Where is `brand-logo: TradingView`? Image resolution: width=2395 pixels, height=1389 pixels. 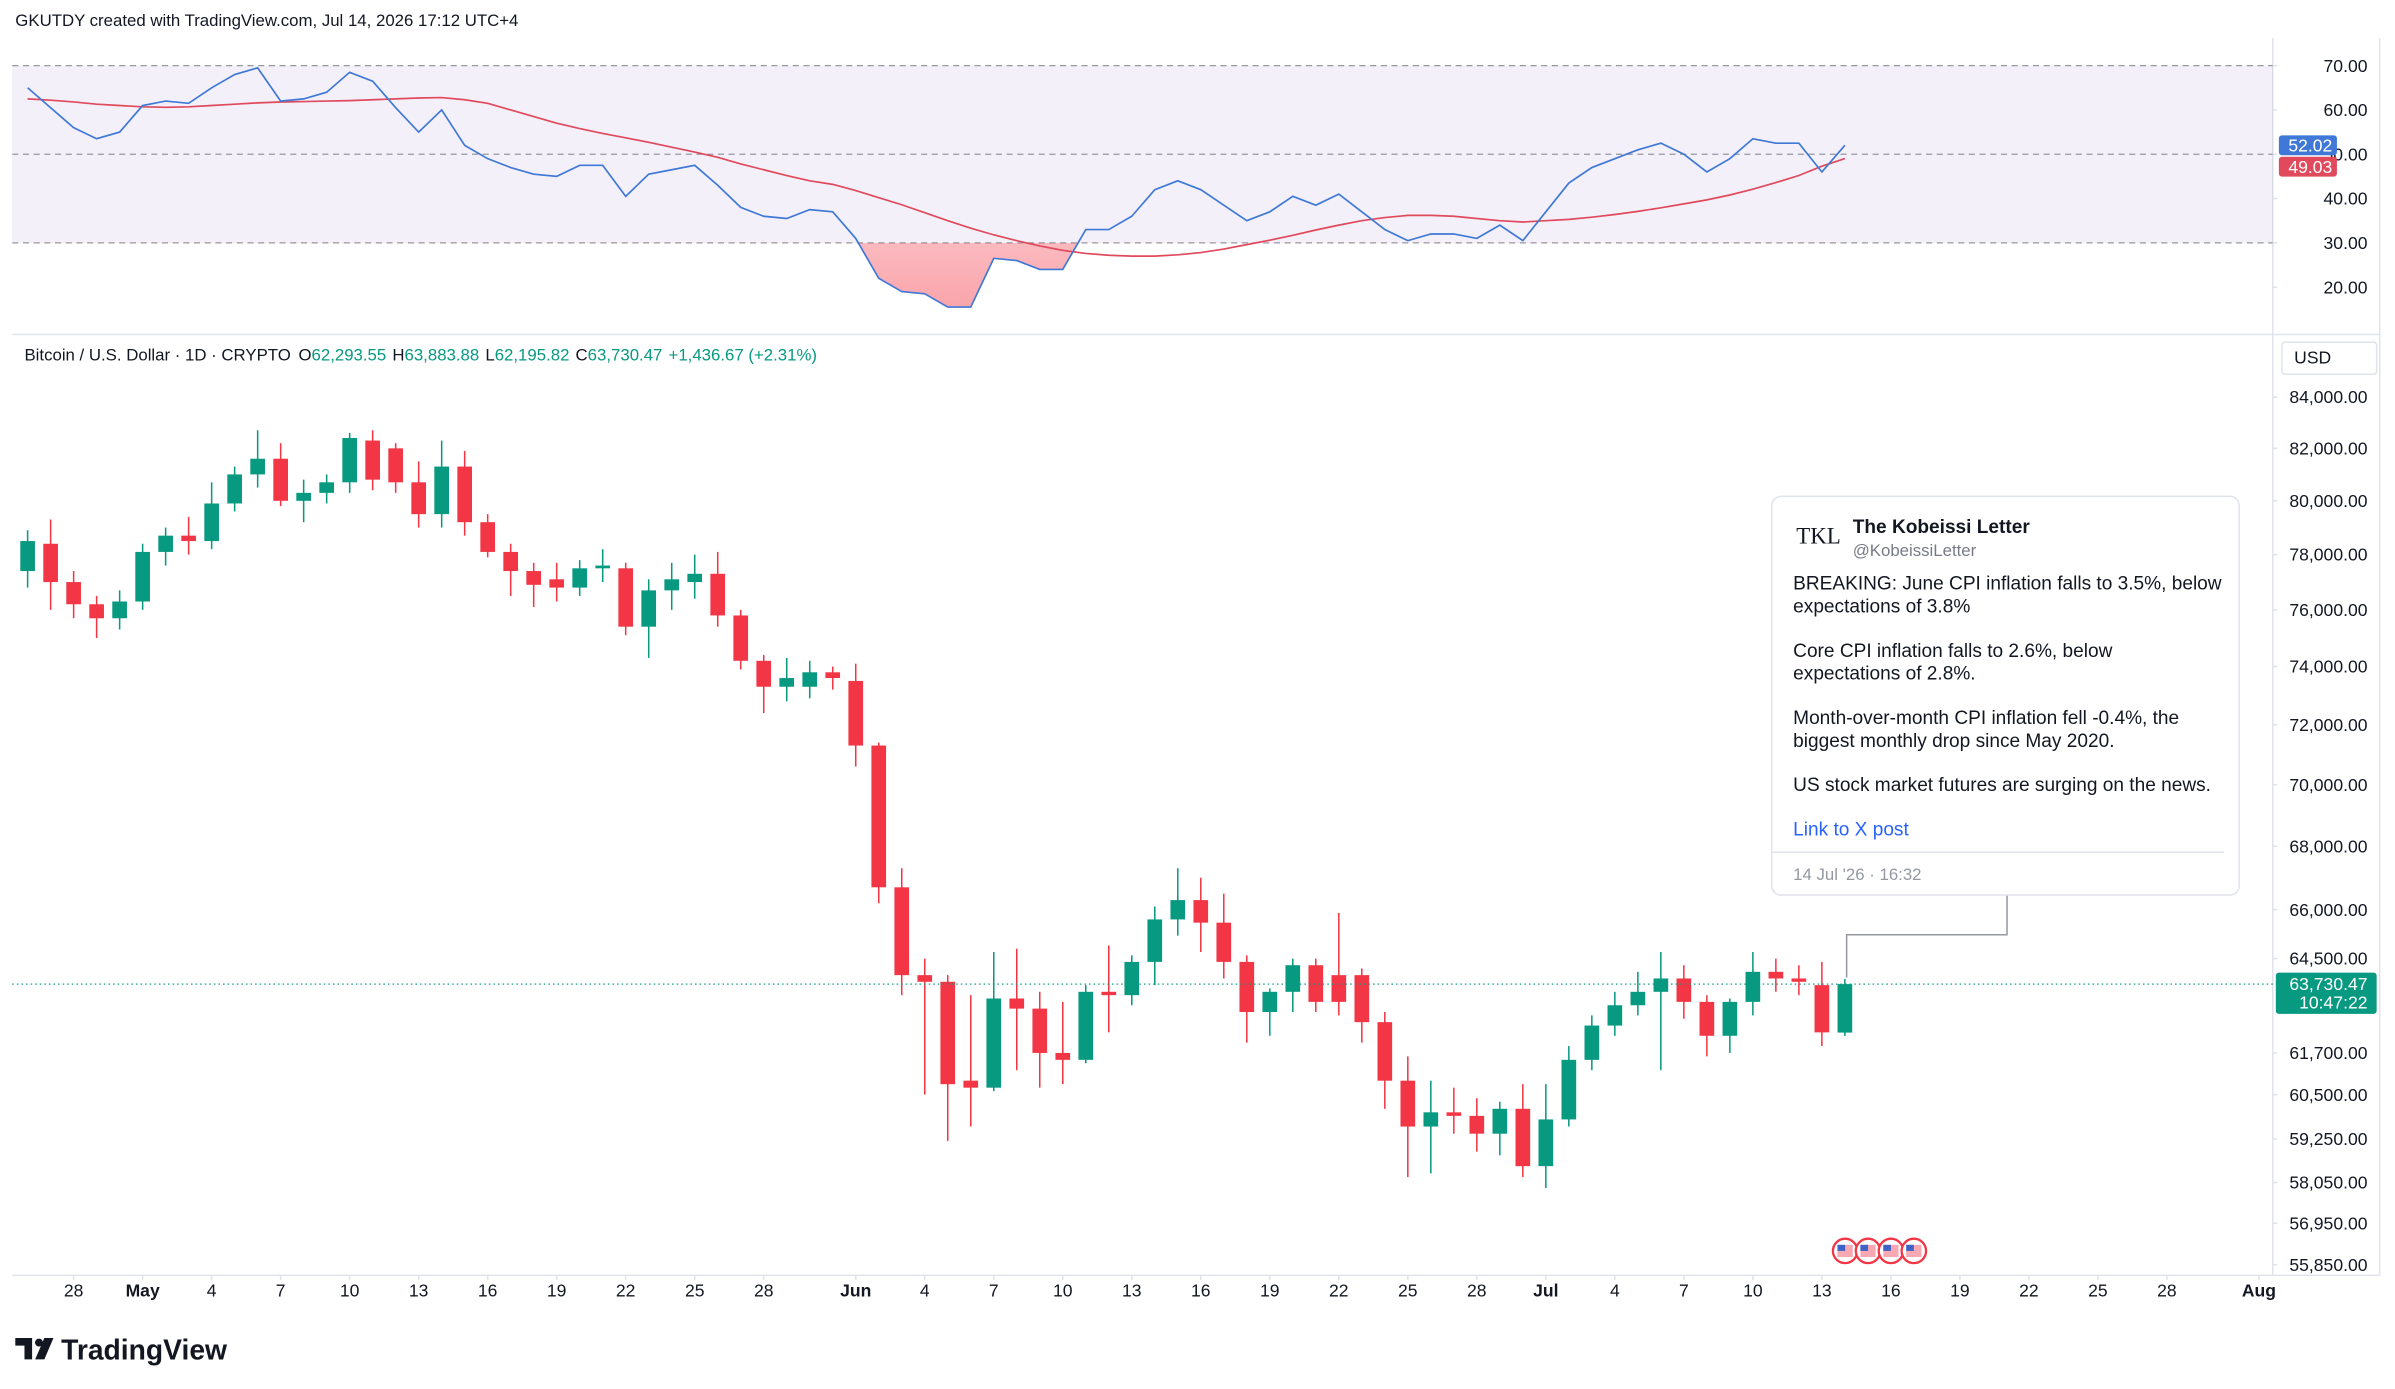 brand-logo: TradingView is located at coordinates (121, 1349).